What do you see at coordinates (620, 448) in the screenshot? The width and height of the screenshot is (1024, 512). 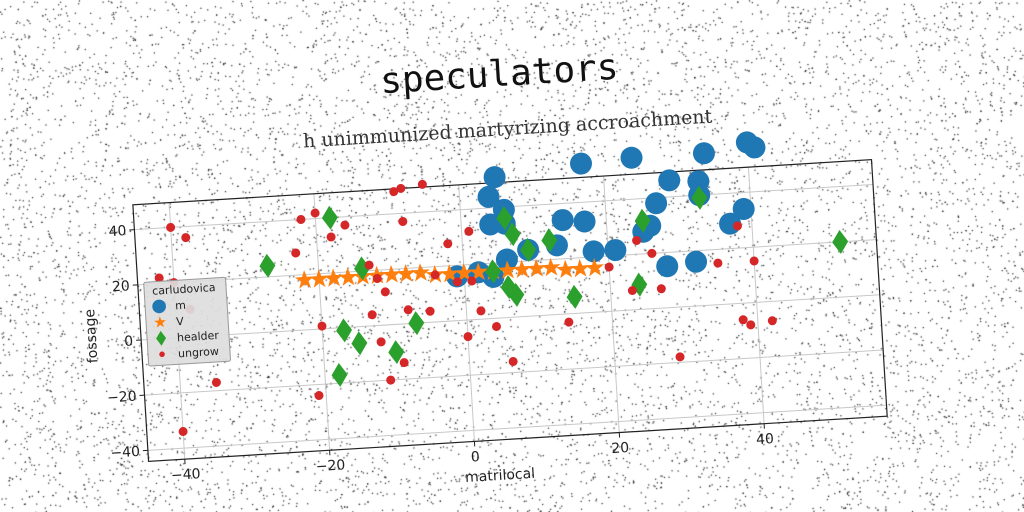 I see `x-tick-label: 20` at bounding box center [620, 448].